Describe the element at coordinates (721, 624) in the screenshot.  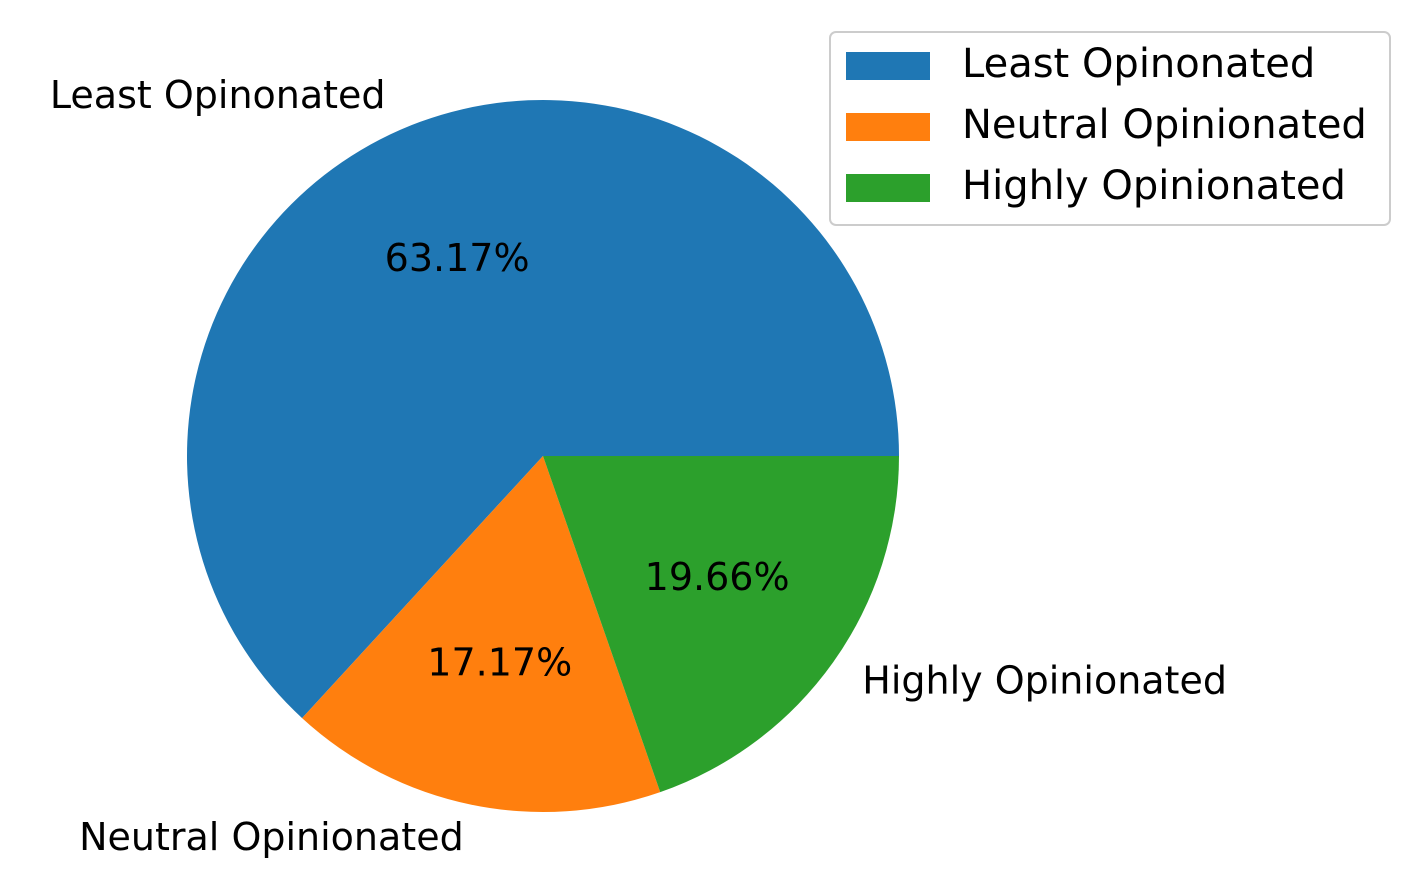
I see `pie-slice-highly-opinionated` at that location.